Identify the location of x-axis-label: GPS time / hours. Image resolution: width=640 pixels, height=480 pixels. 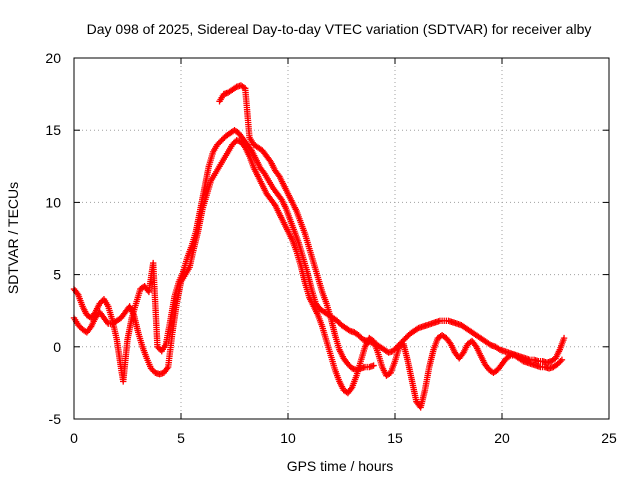
(340, 466).